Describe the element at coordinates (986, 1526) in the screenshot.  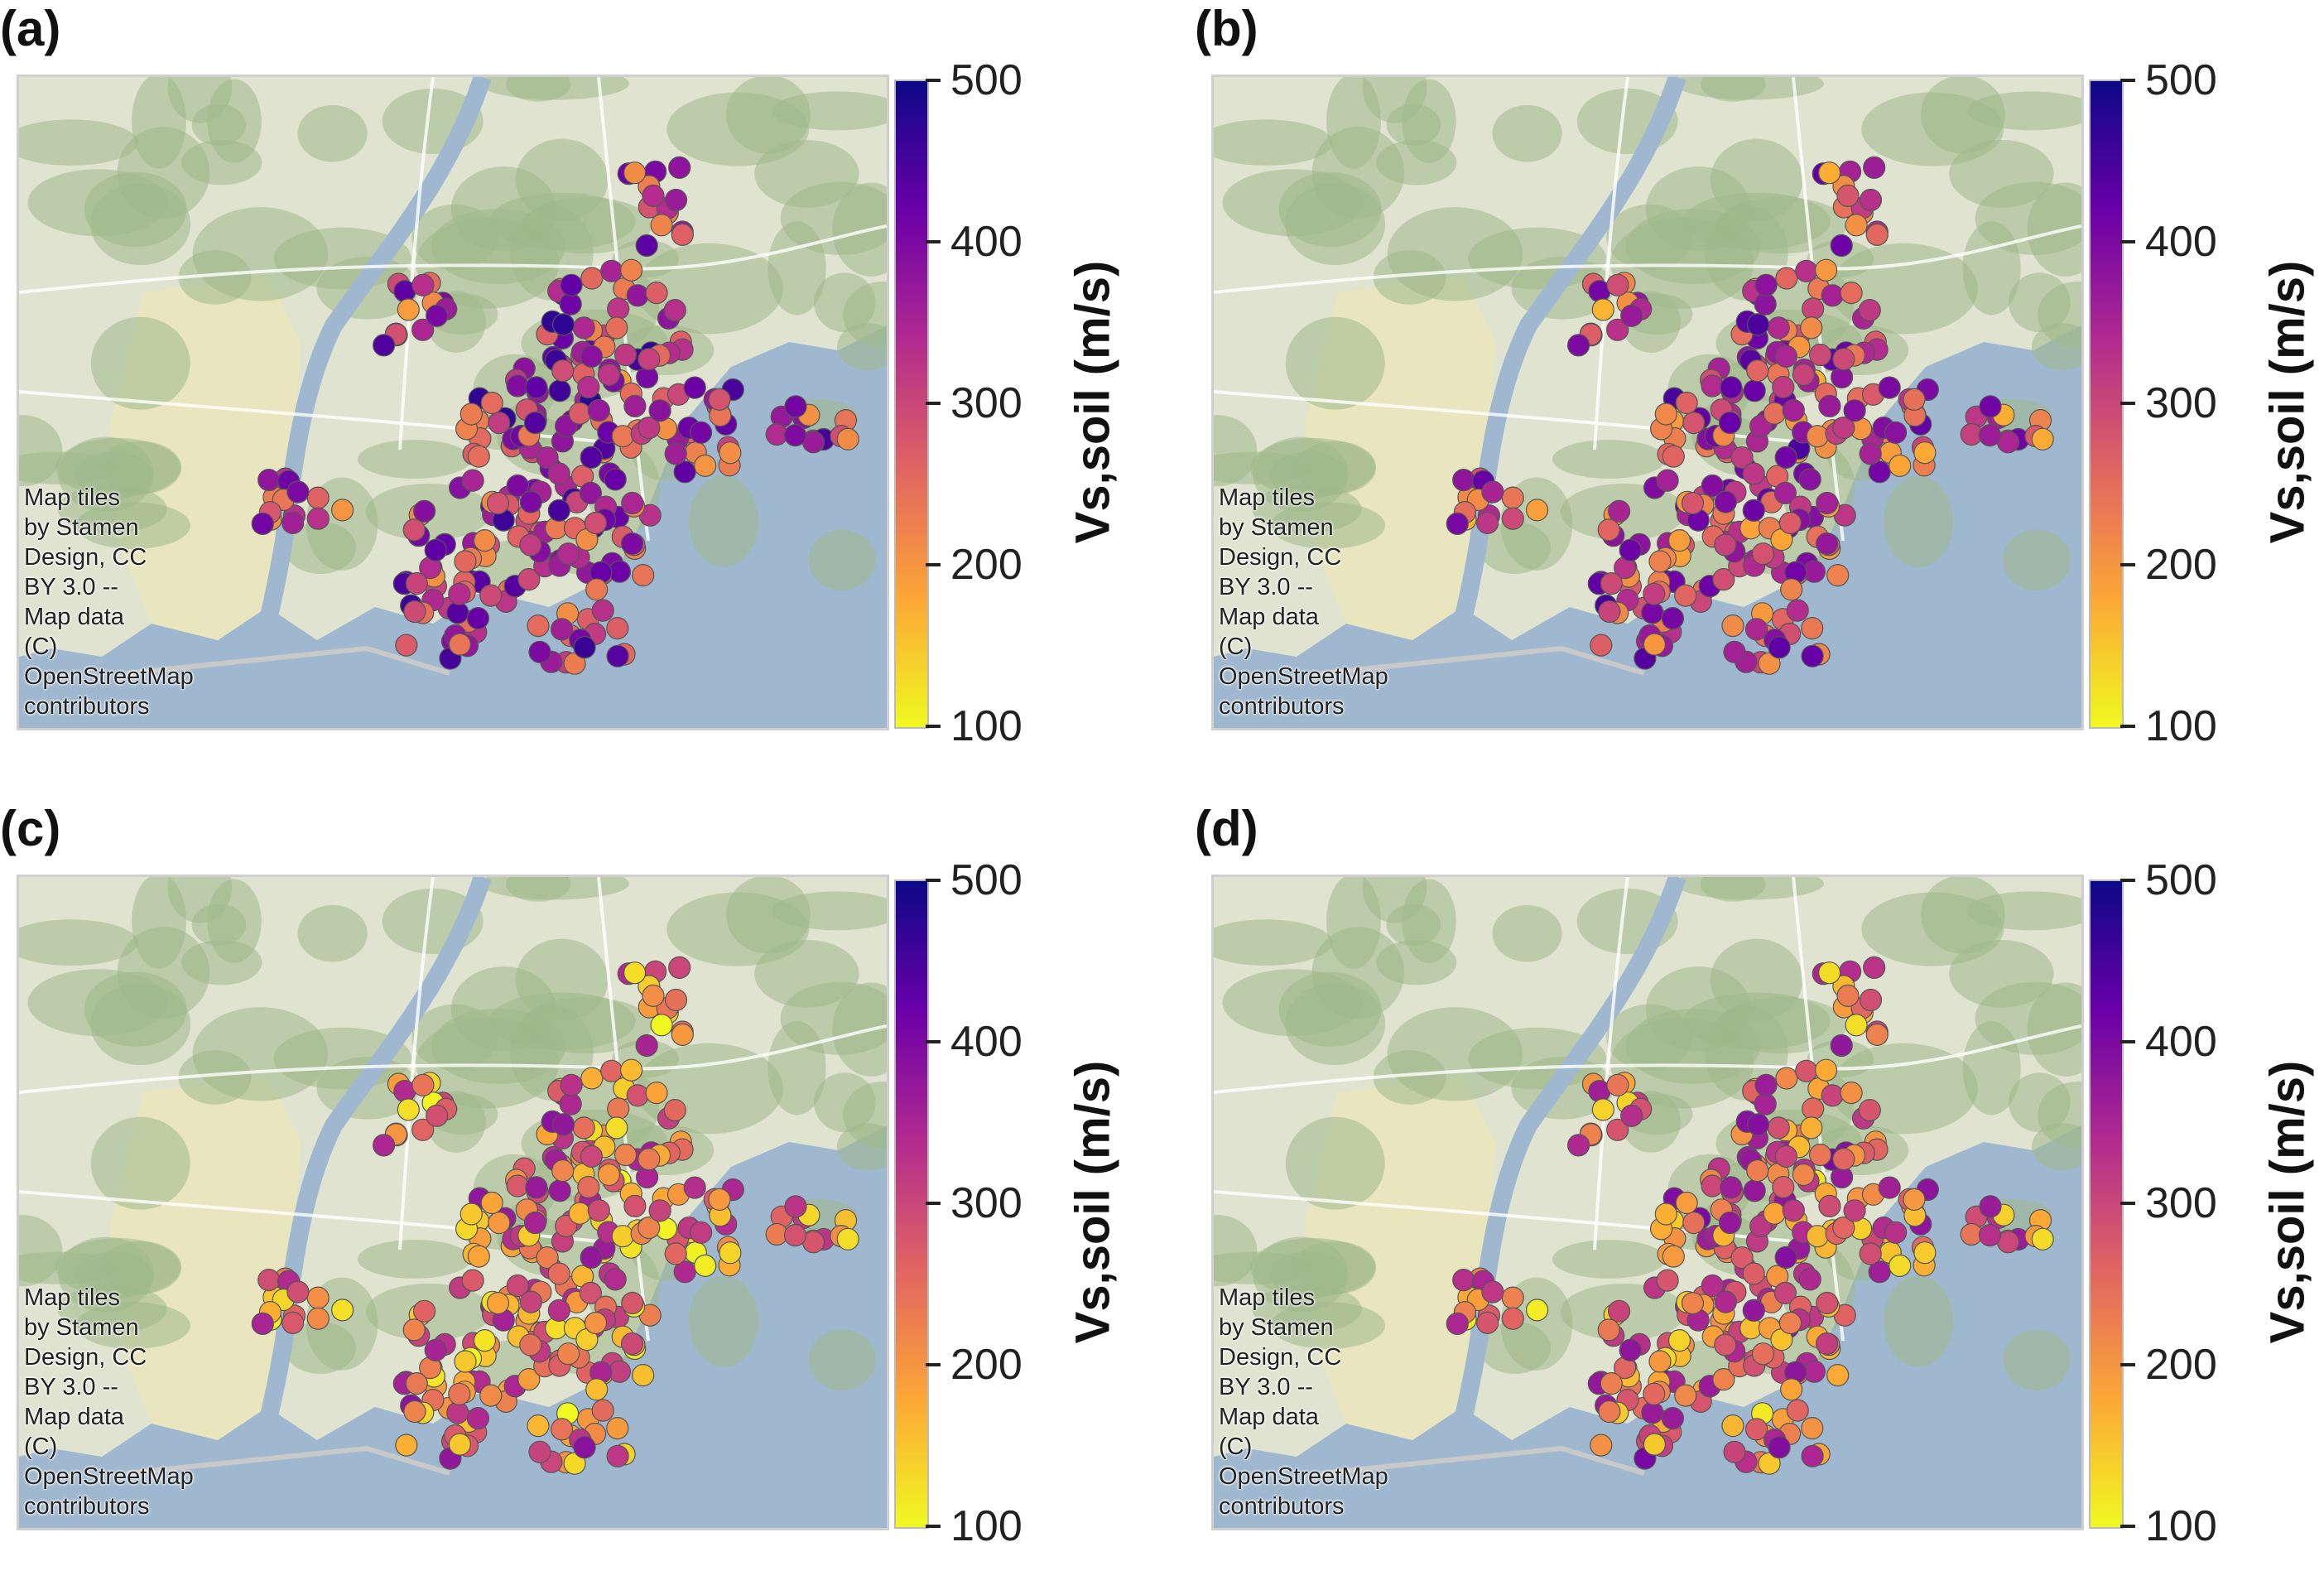
I see `colorbar-tick-label: 100` at that location.